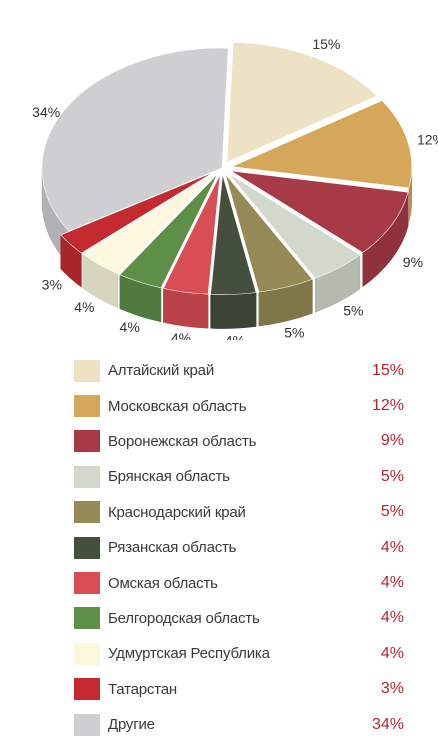 This screenshot has height=751, width=438. Describe the element at coordinates (184, 618) in the screenshot. I see `legend-label: Белгородская область` at that location.